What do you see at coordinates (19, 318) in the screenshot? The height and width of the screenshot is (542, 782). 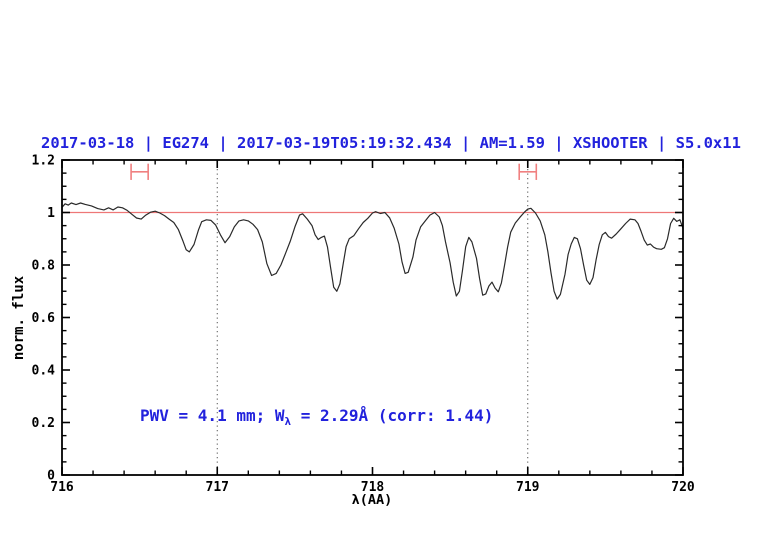 I see `y-axis-title: norm. flux` at bounding box center [19, 318].